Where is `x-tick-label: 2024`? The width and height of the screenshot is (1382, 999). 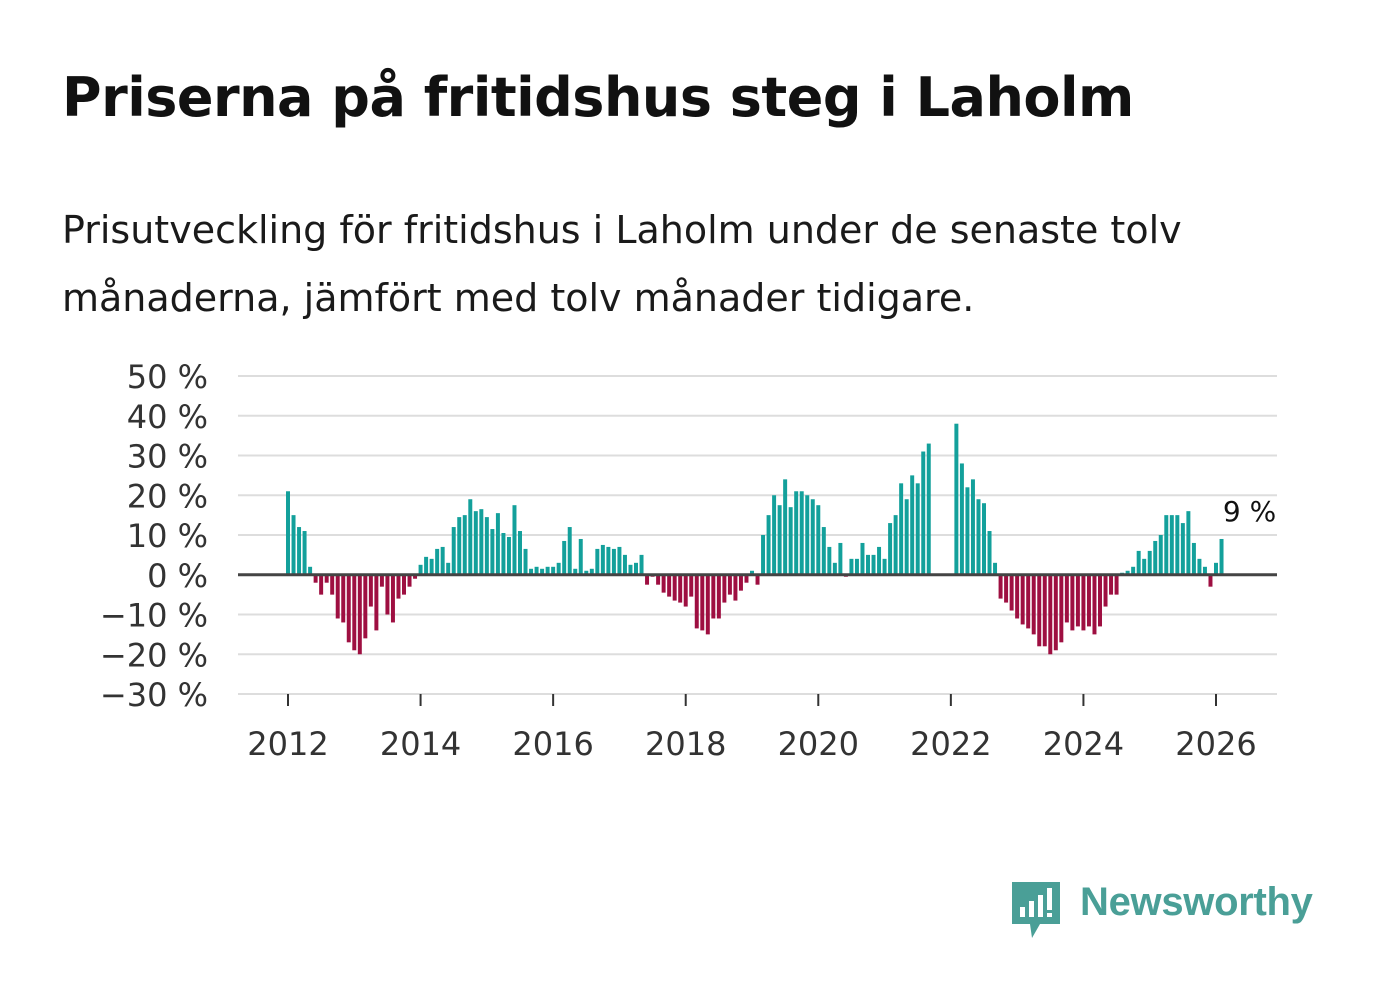
x-tick-label: 2024 is located at coordinates (1083, 744).